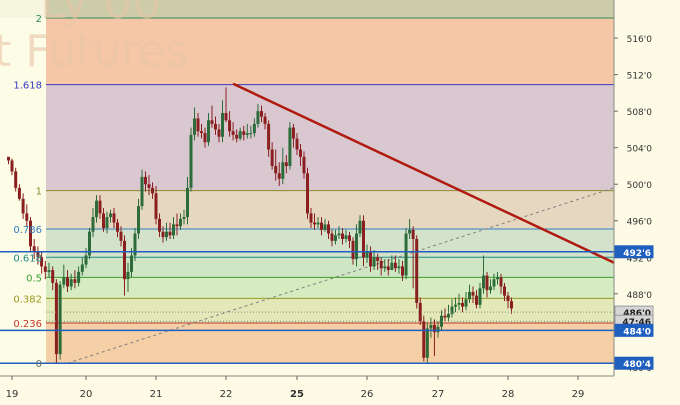 This screenshot has width=680, height=405. Describe the element at coordinates (367, 394) in the screenshot. I see `x-tick-label: 26` at that location.